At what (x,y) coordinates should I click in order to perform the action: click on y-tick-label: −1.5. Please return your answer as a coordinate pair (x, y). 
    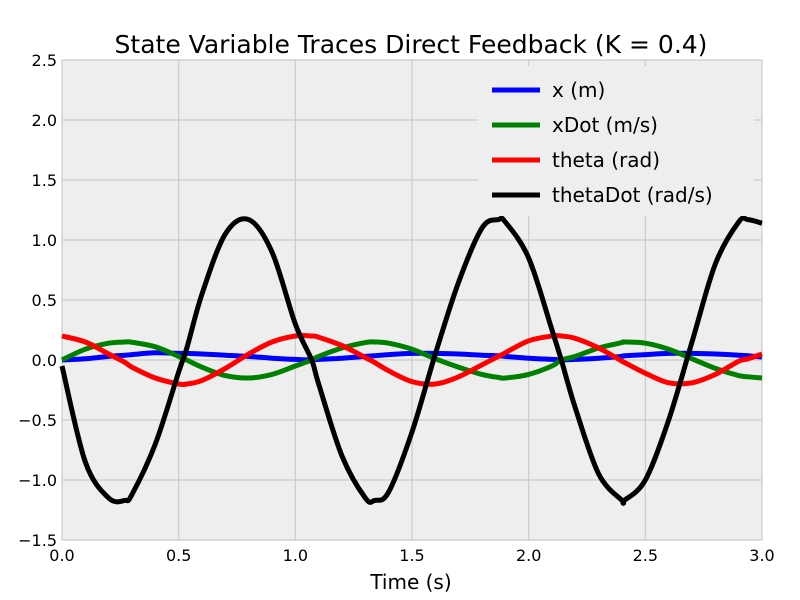
    Looking at the image, I should click on (37, 540).